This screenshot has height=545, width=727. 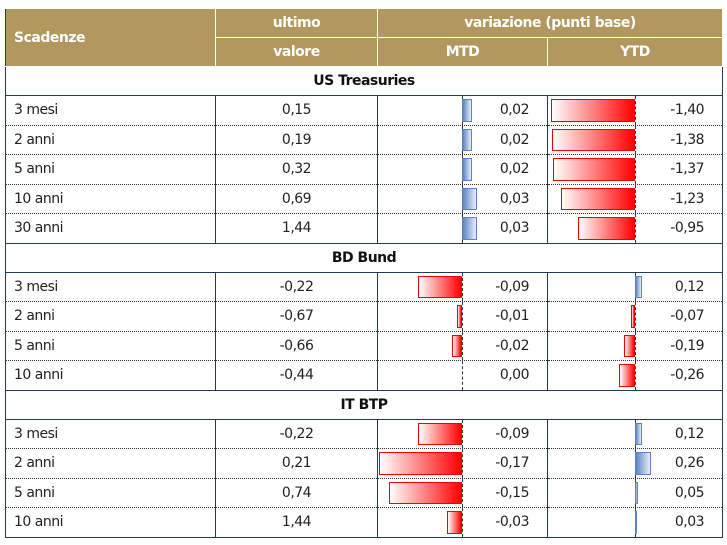 I want to click on table-row: 10 anni 0,69 0,03 -1,23, so click(x=364, y=199).